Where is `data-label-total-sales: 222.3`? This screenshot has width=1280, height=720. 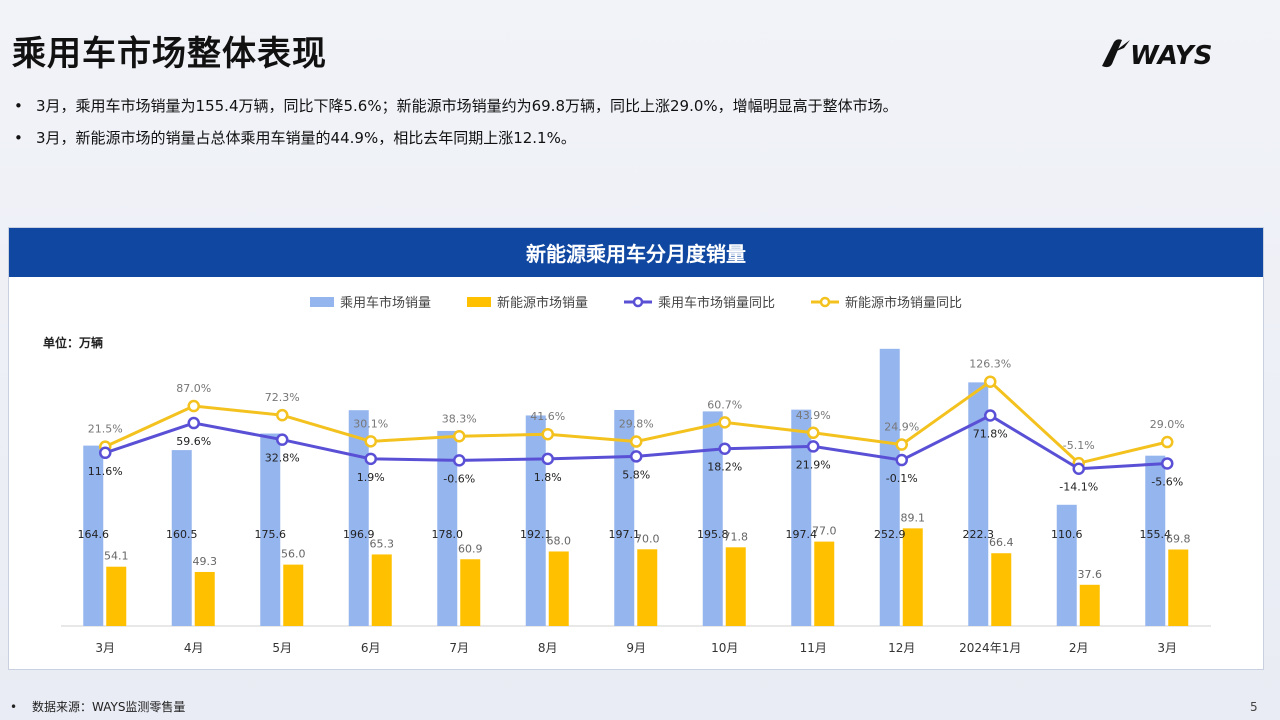
data-label-total-sales: 222.3 is located at coordinates (979, 534).